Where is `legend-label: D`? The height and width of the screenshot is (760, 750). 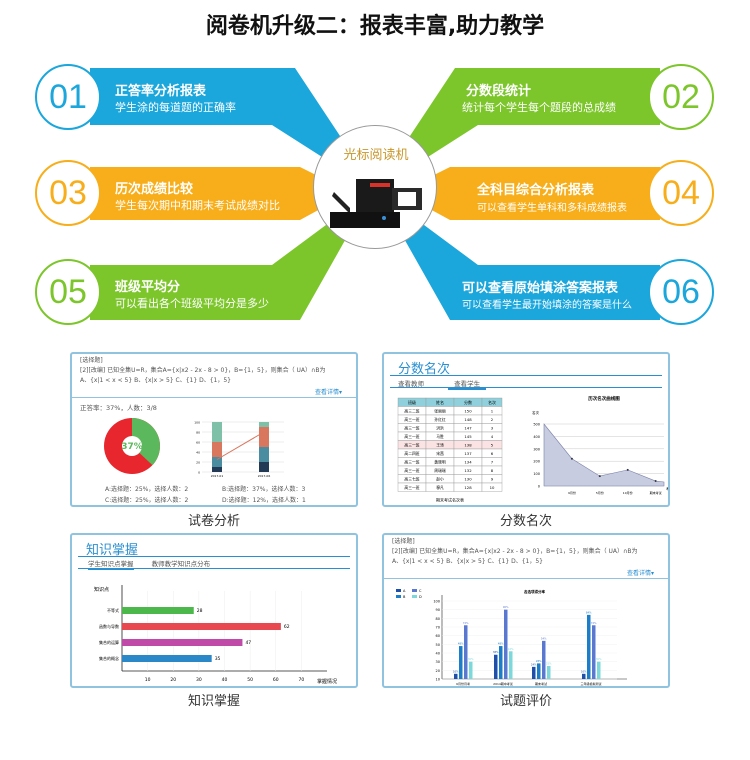
legend-label: D is located at coordinates (420, 597).